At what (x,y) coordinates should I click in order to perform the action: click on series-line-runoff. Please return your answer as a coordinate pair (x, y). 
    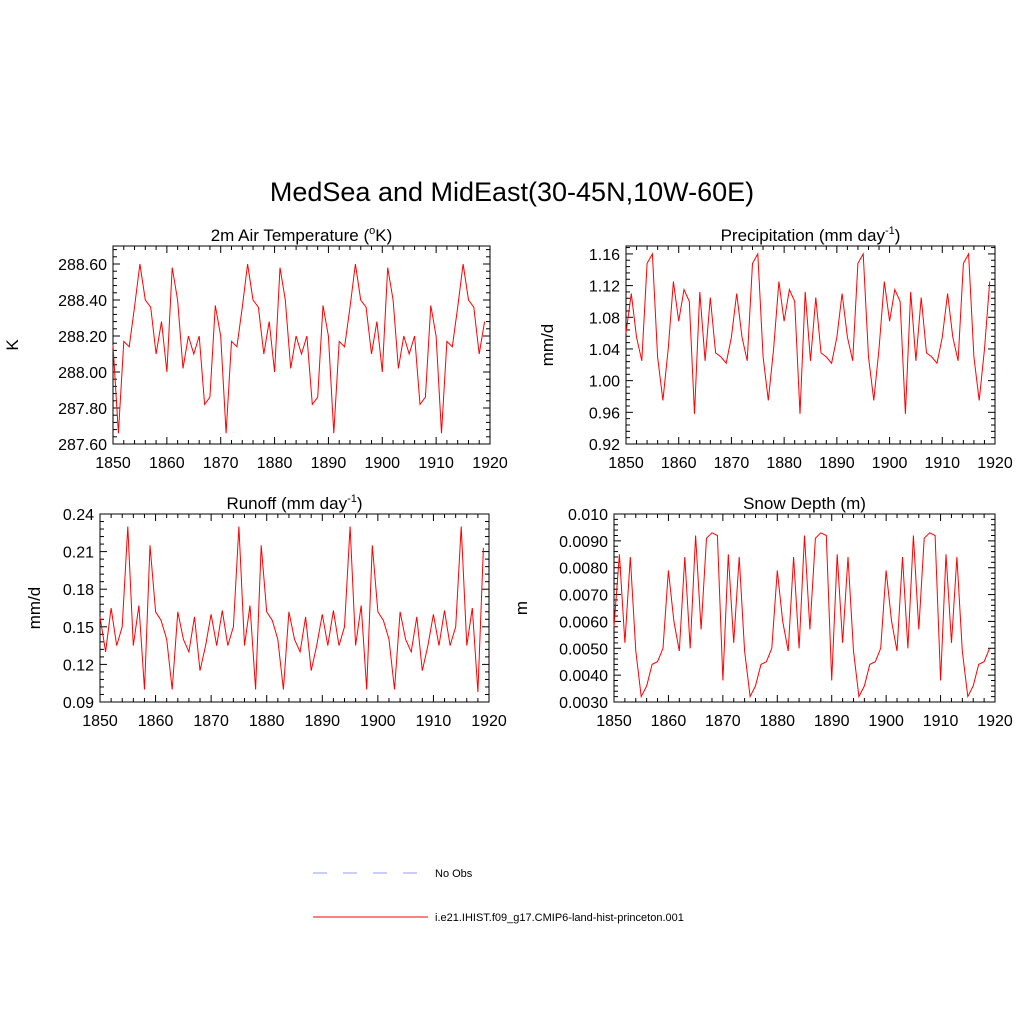
    Looking at the image, I should click on (291, 609).